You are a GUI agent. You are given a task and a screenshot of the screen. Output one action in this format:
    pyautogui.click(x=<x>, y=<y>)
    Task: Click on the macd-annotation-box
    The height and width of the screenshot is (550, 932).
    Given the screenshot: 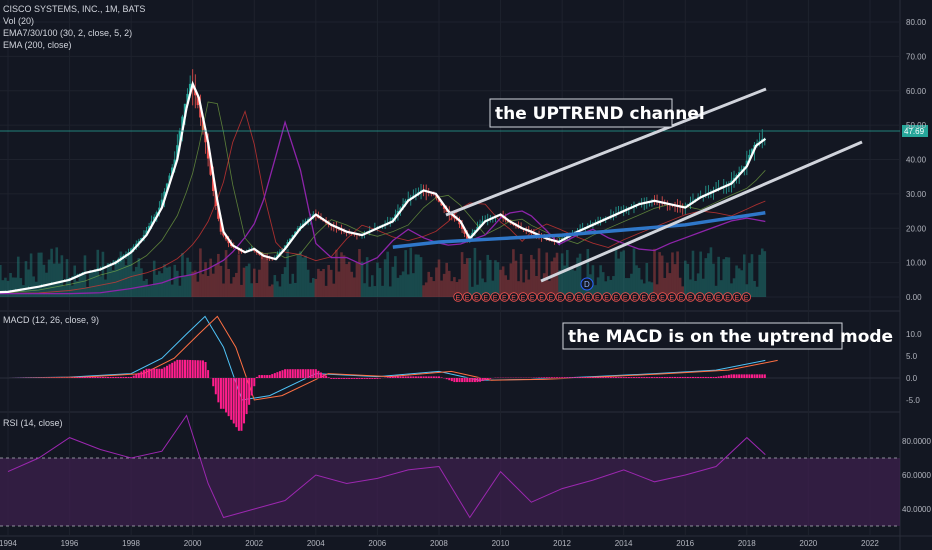 What is the action you would take?
    pyautogui.click(x=702, y=336)
    